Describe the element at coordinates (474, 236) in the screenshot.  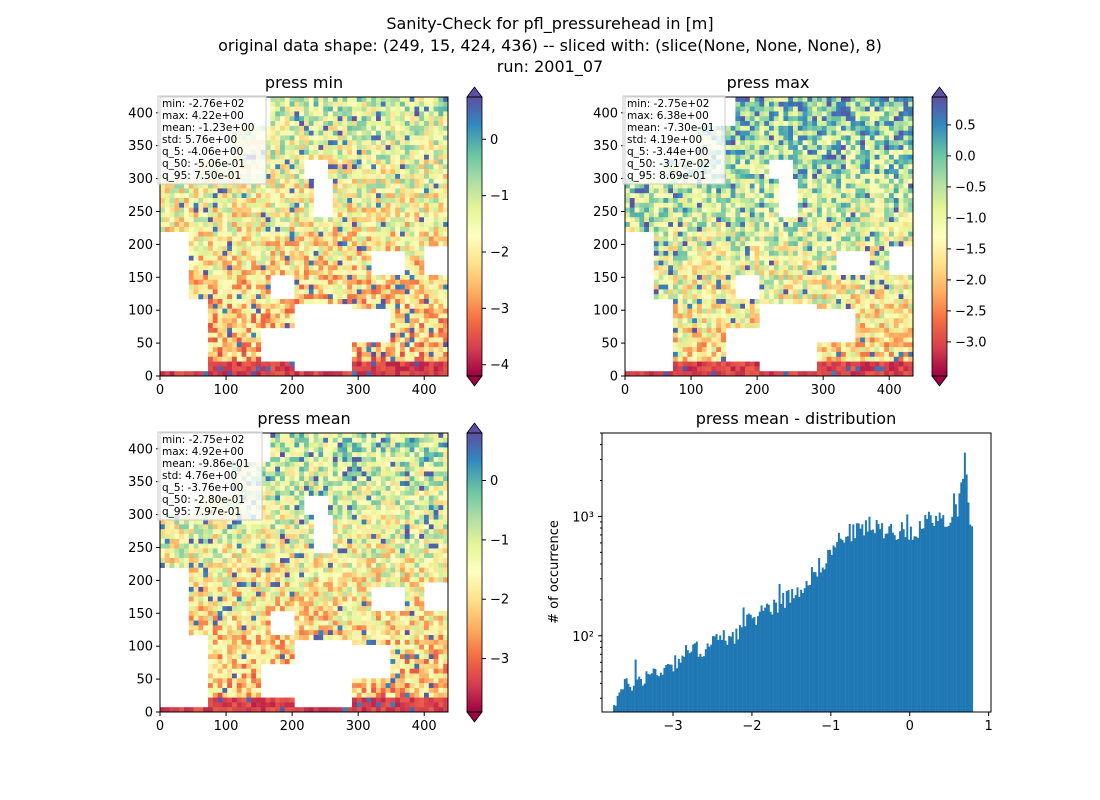
I see `colorbar-frame` at that location.